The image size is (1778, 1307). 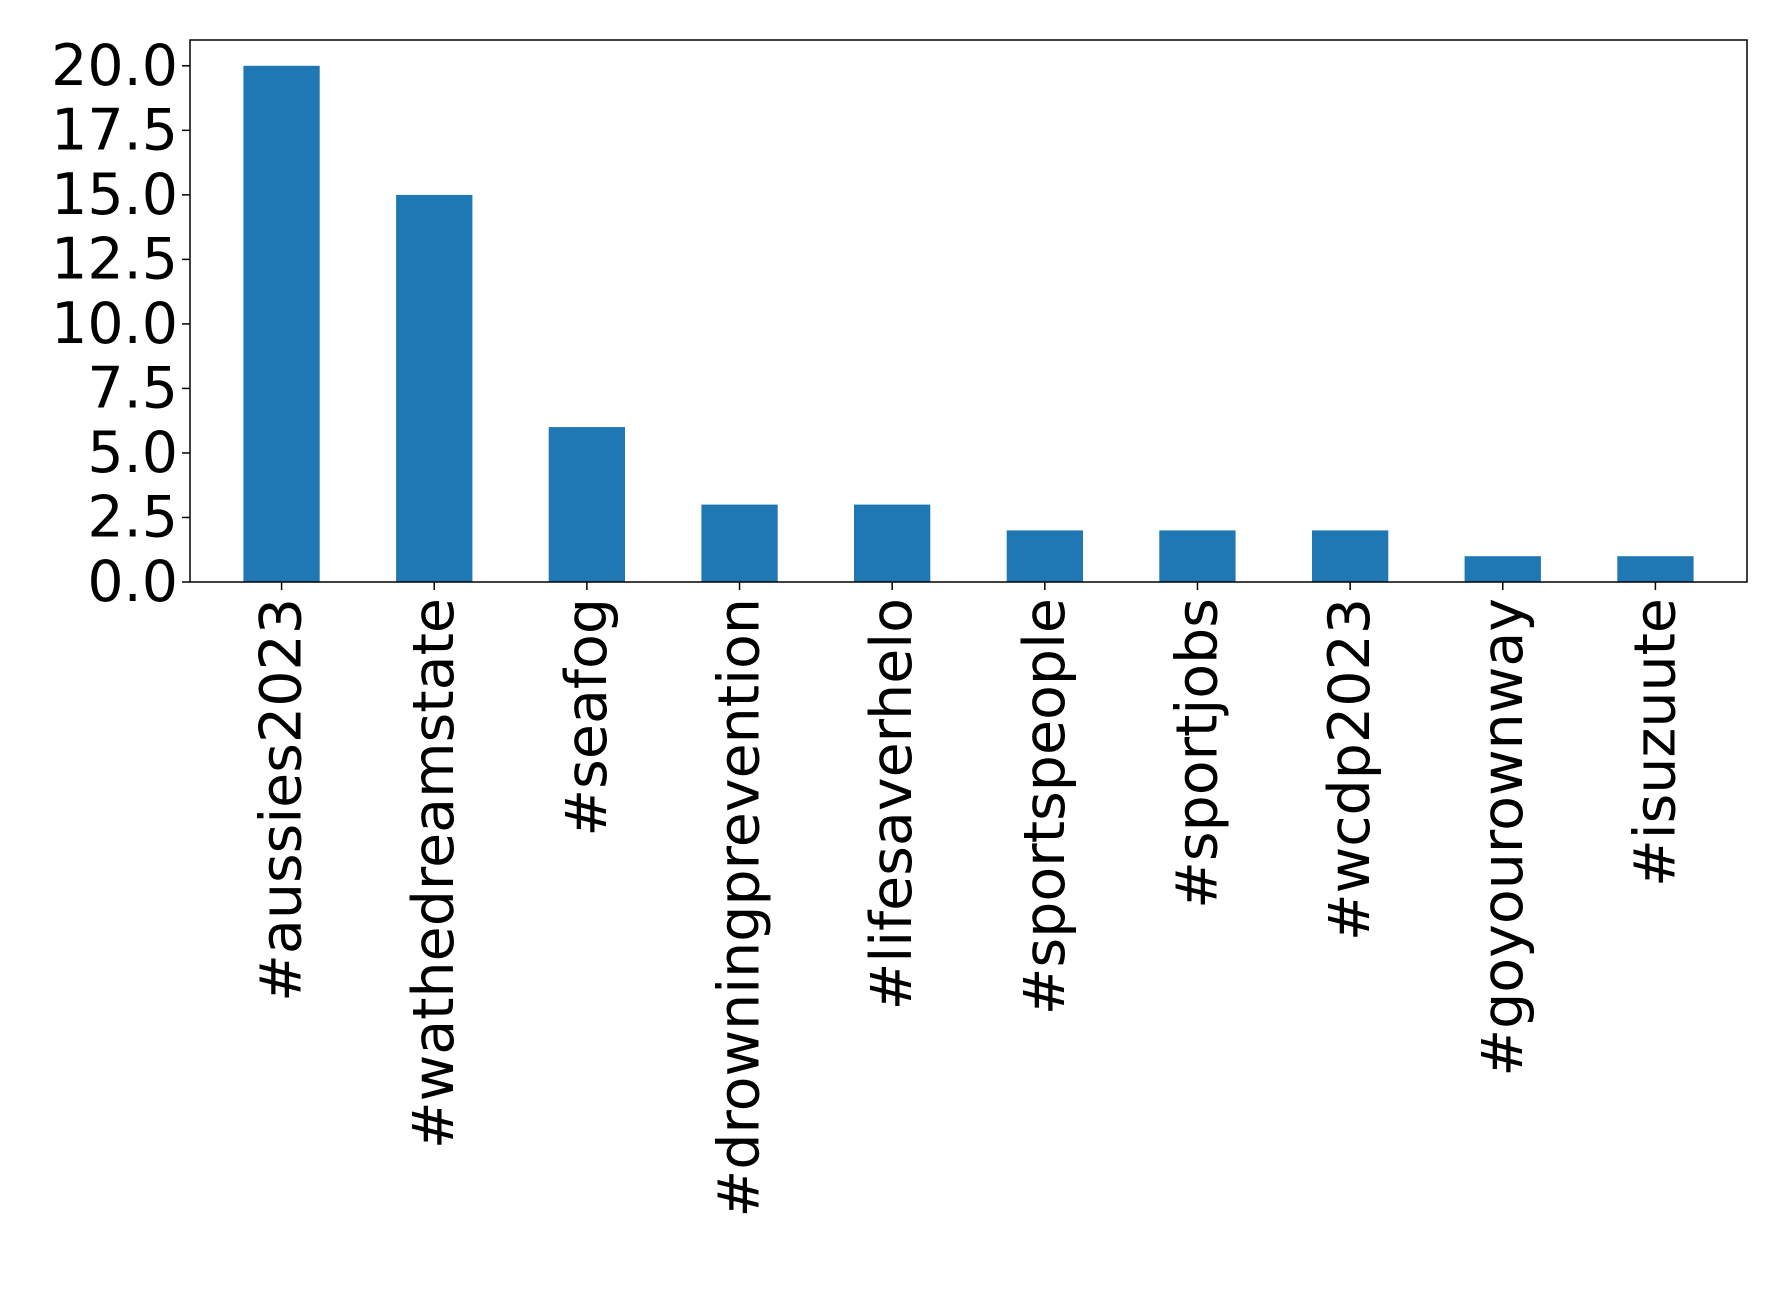 I want to click on y-tick-label-3: 7.5, so click(x=132, y=388).